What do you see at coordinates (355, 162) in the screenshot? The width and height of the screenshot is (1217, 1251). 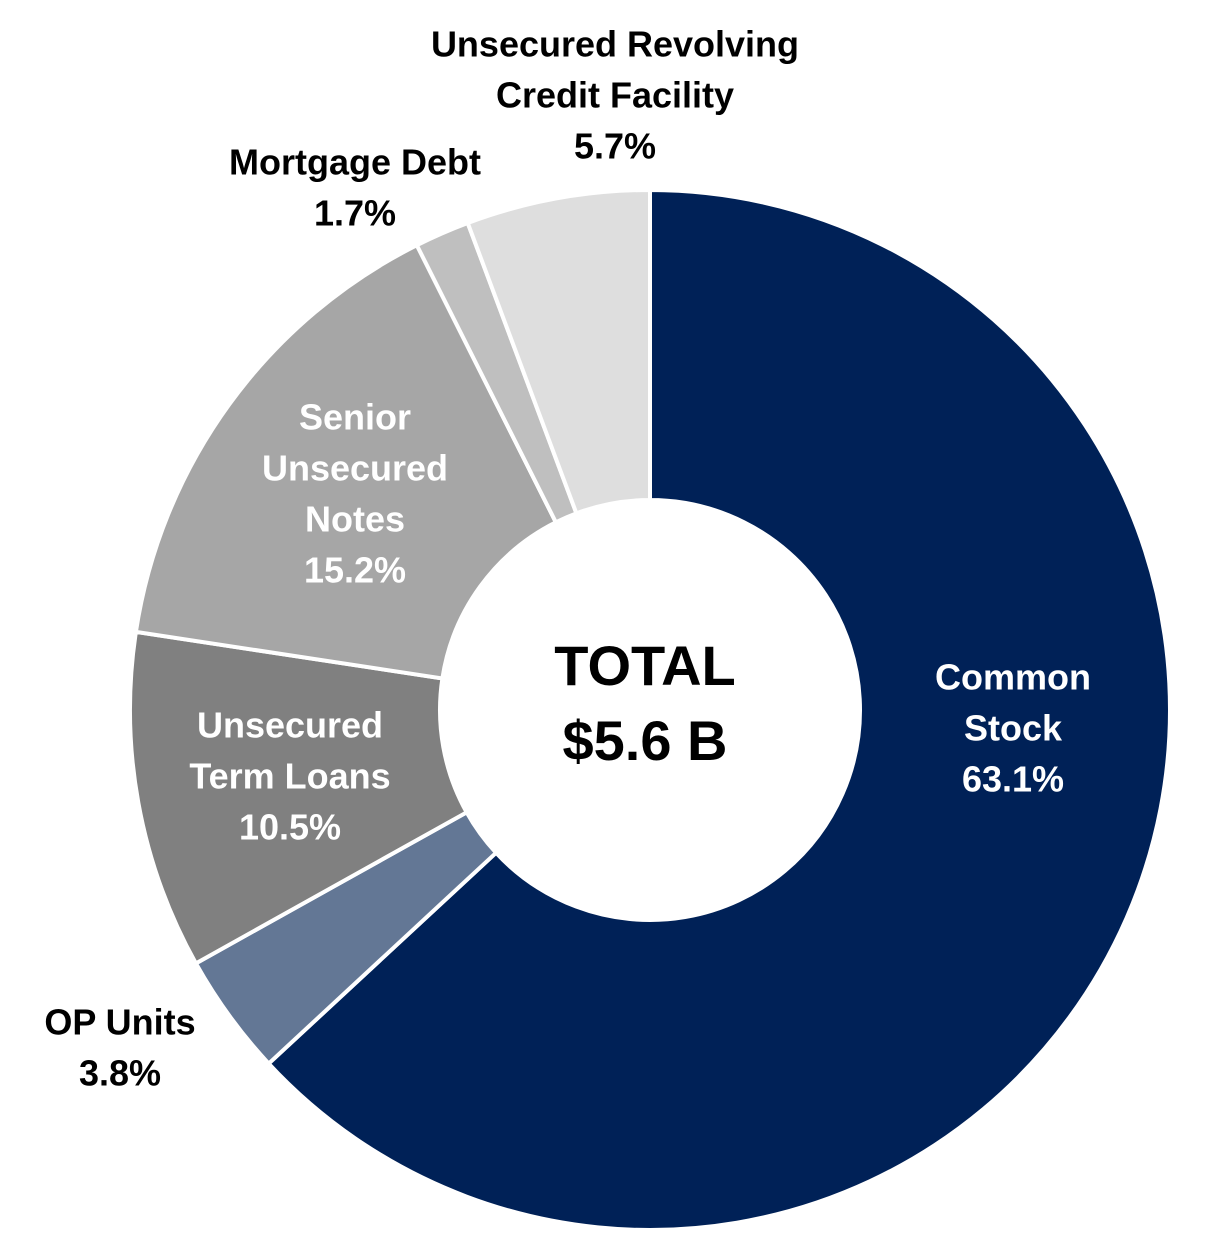 I see `slice-label: Mortgage Debt` at bounding box center [355, 162].